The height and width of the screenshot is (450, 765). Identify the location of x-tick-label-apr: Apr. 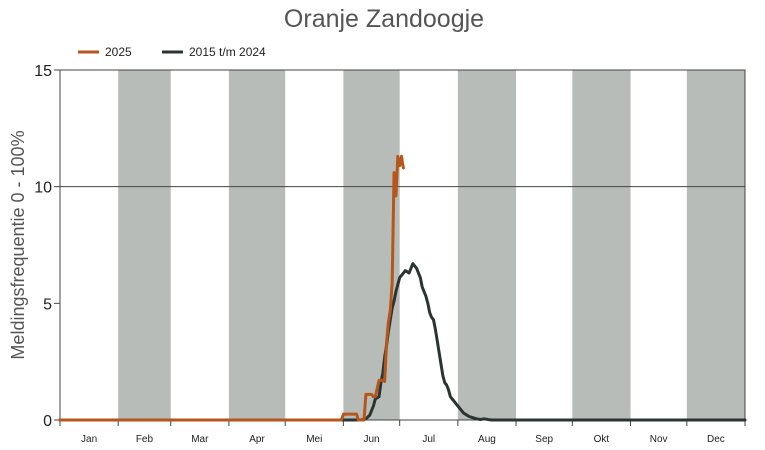
(257, 439).